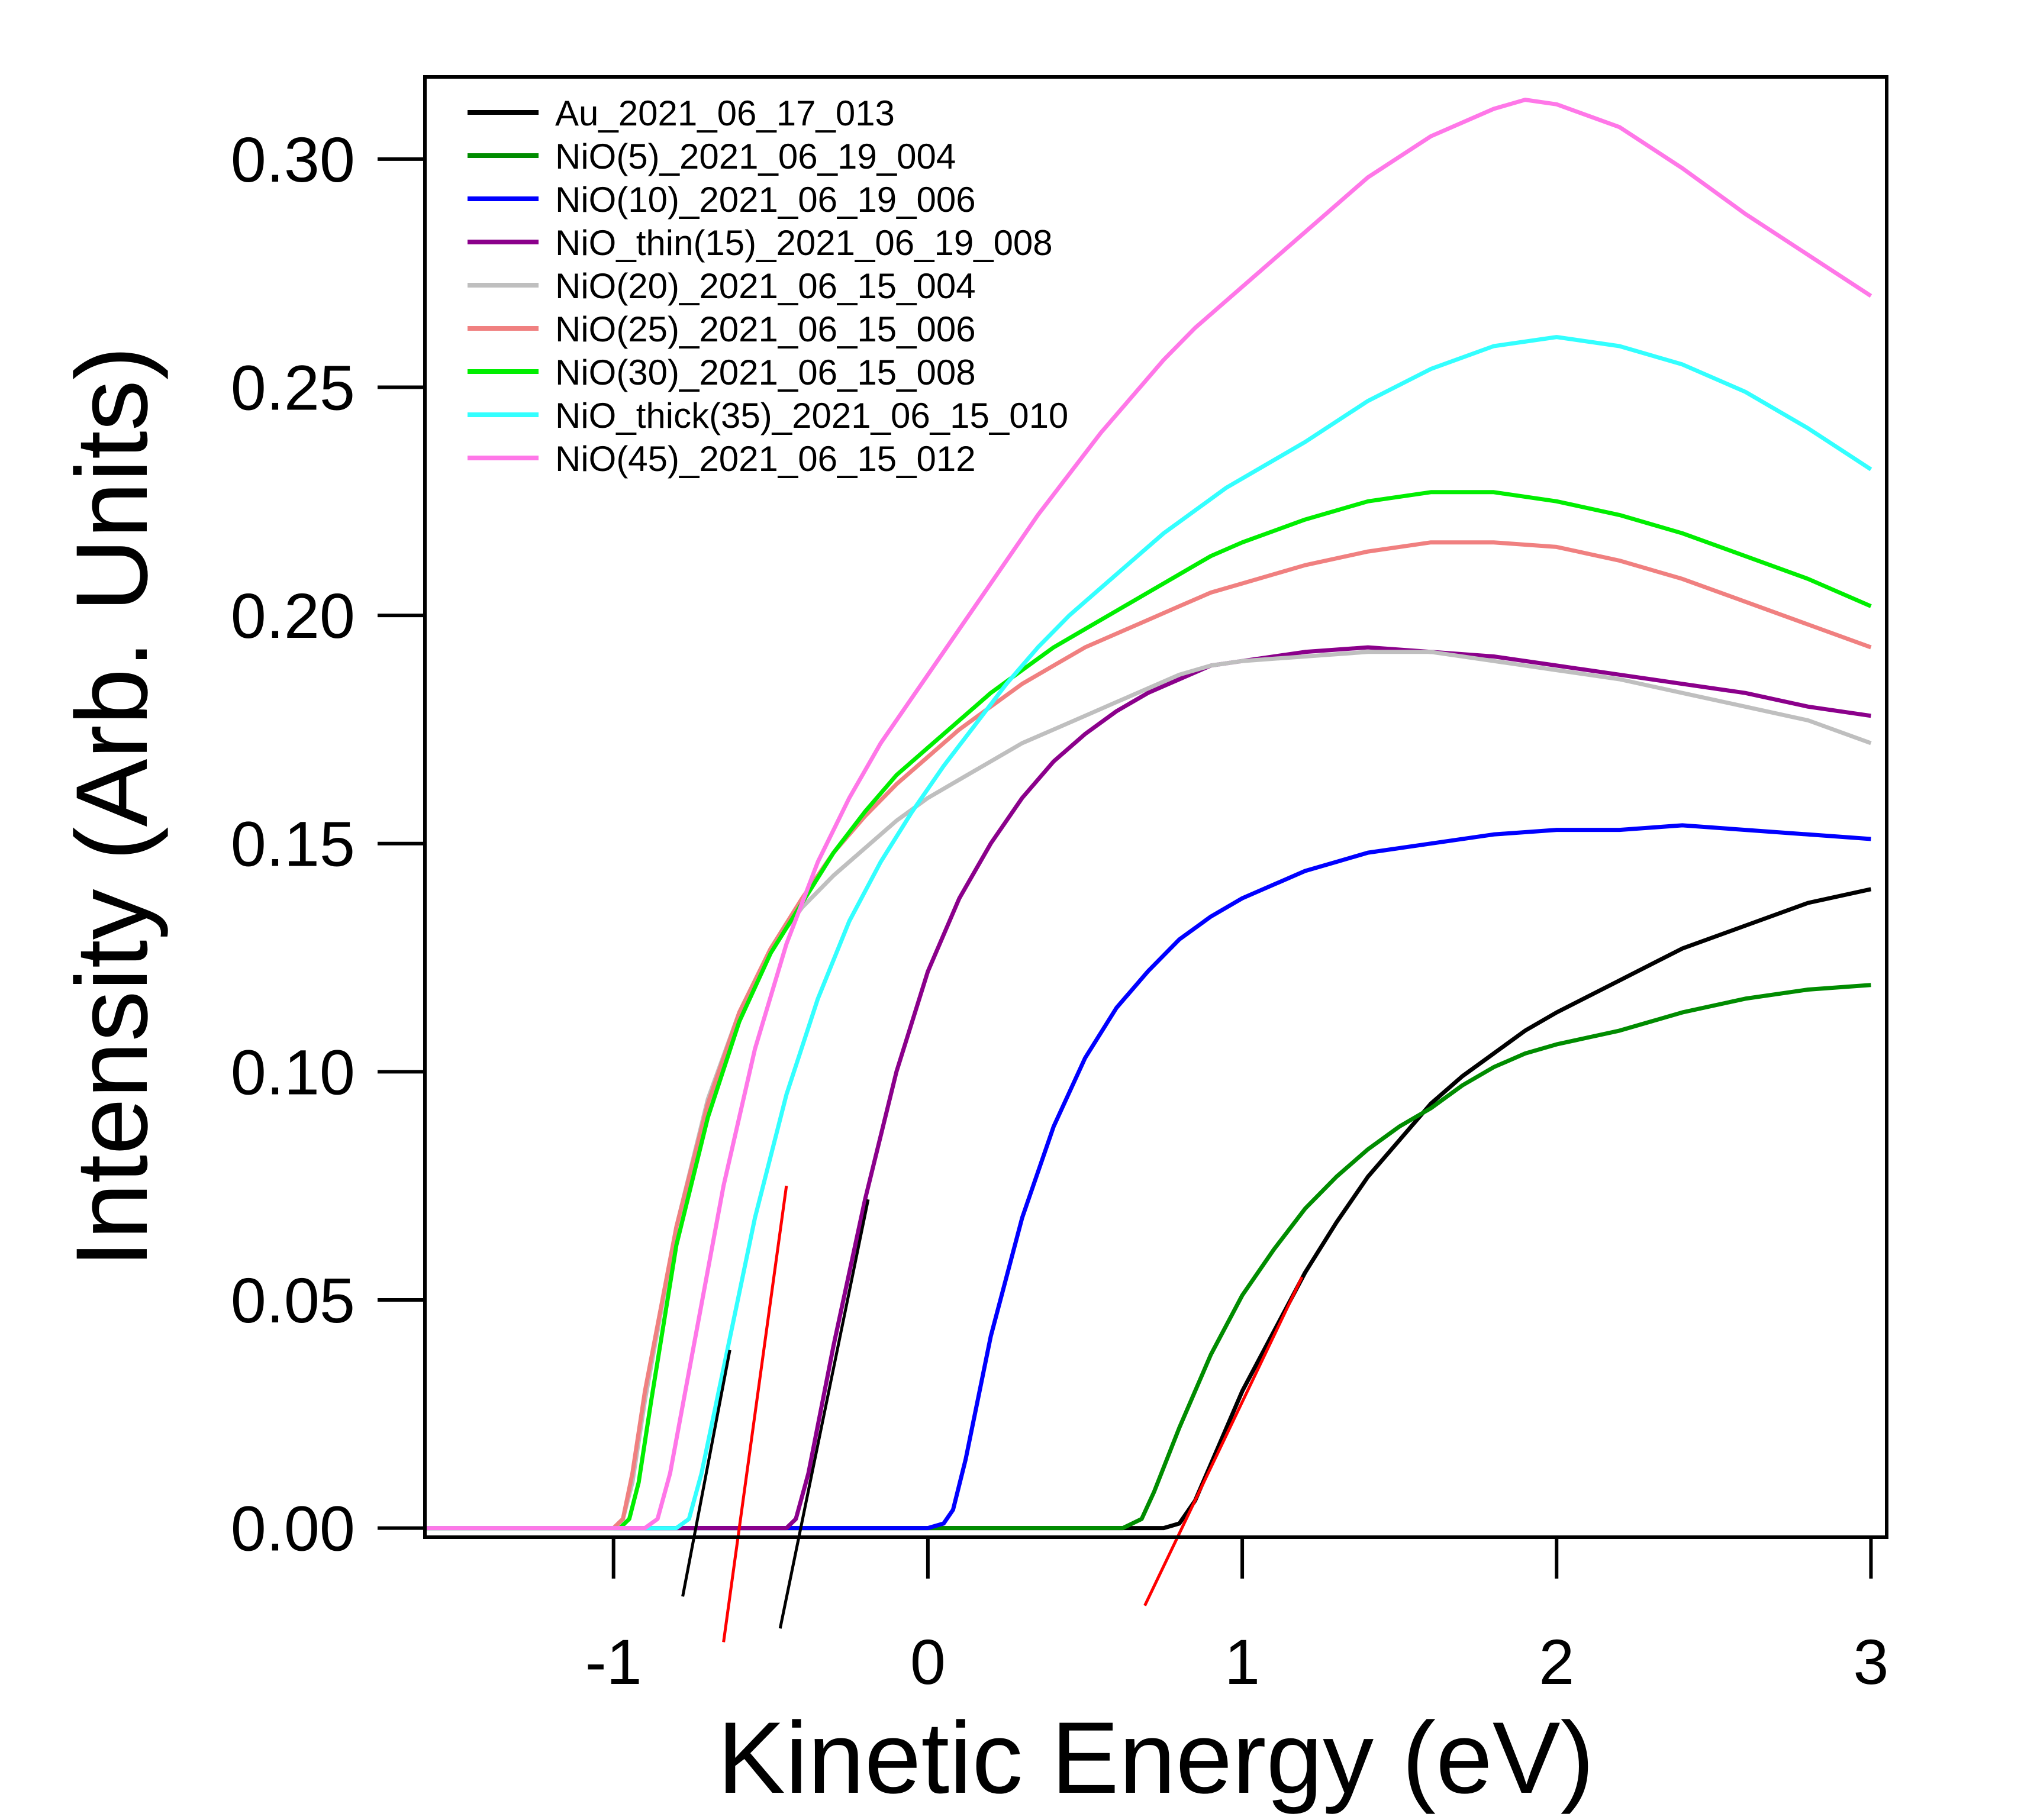 The width and height of the screenshot is (2037, 1820). What do you see at coordinates (725, 113) in the screenshot?
I see `legend-label-1: Au_2021_06_17_013` at bounding box center [725, 113].